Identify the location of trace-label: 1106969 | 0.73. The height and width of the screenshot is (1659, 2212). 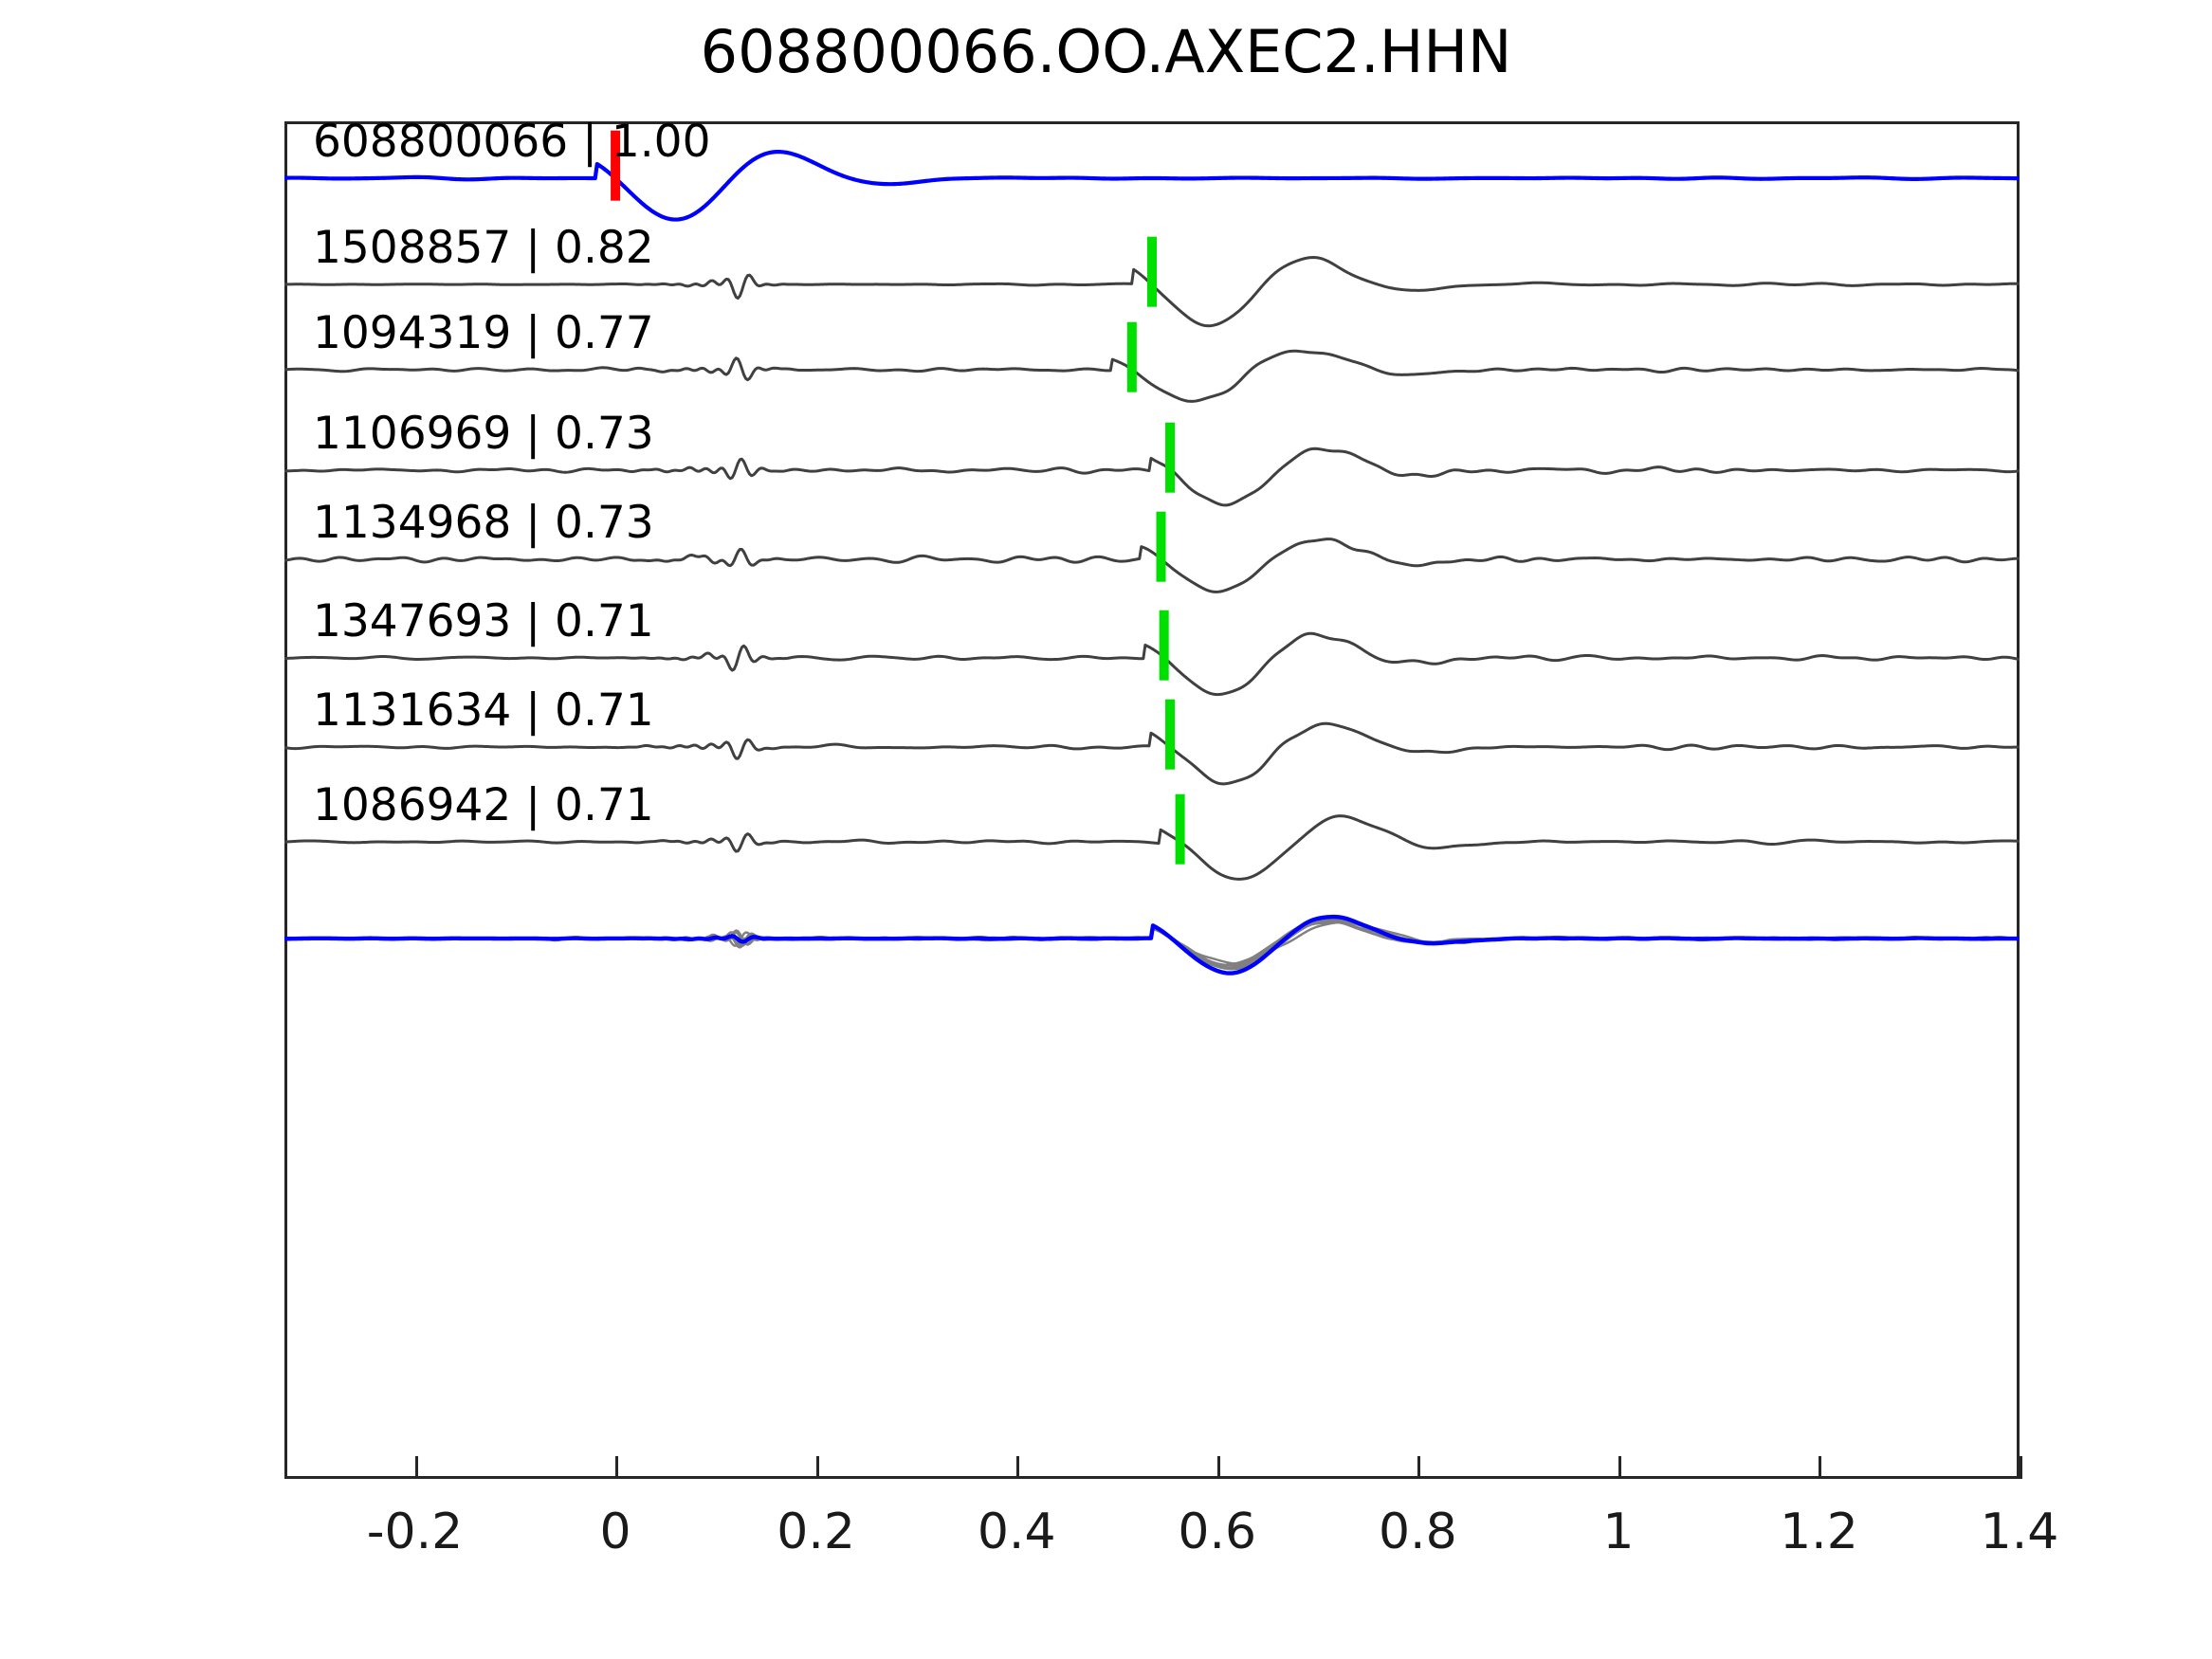
(483, 434).